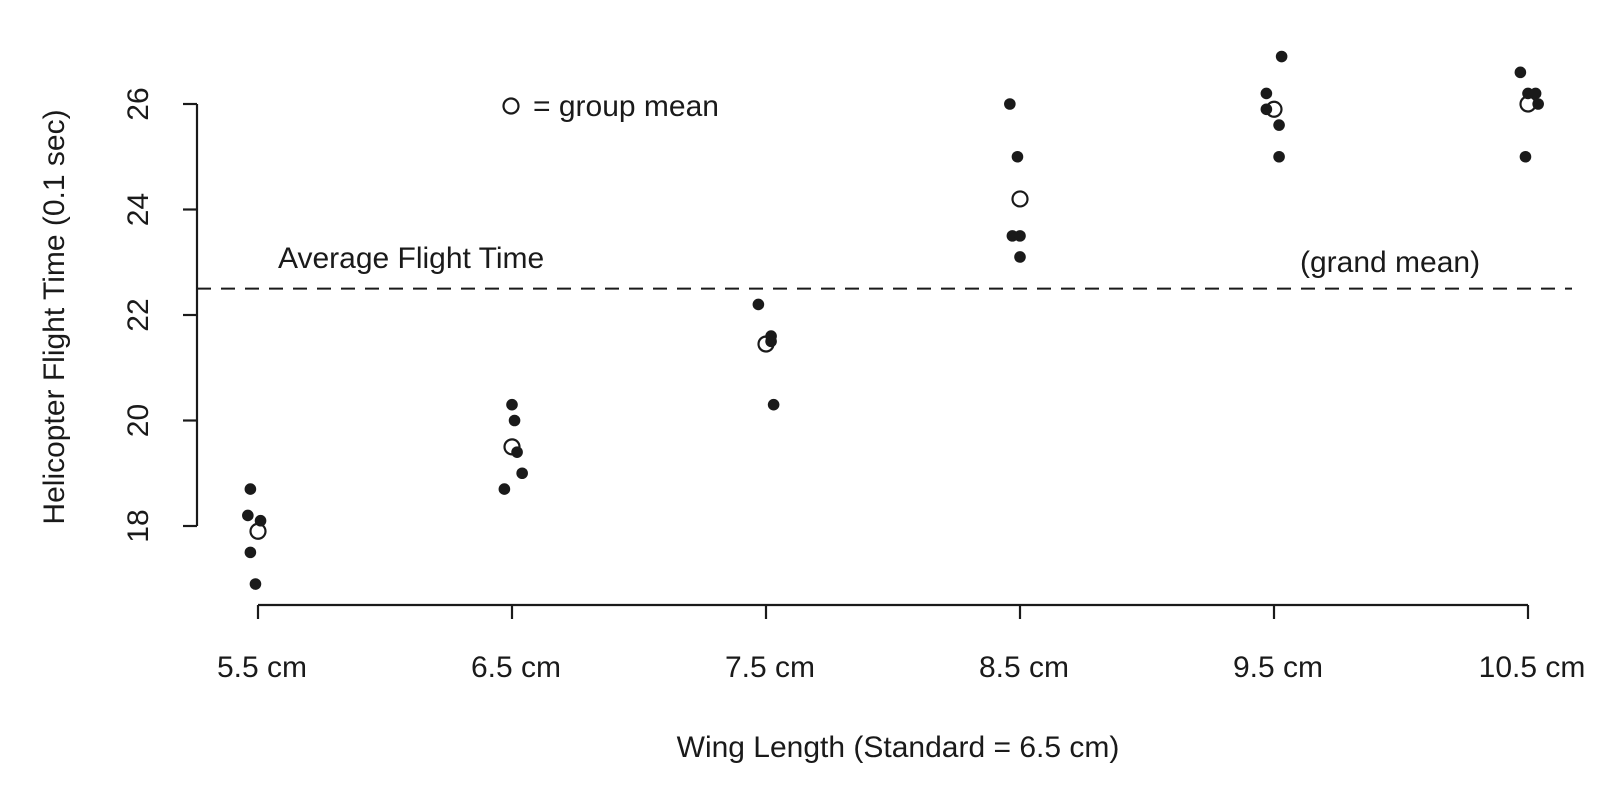  Describe the element at coordinates (1532, 667) in the screenshot. I see `x-tick-label: 10.5 cm` at that location.